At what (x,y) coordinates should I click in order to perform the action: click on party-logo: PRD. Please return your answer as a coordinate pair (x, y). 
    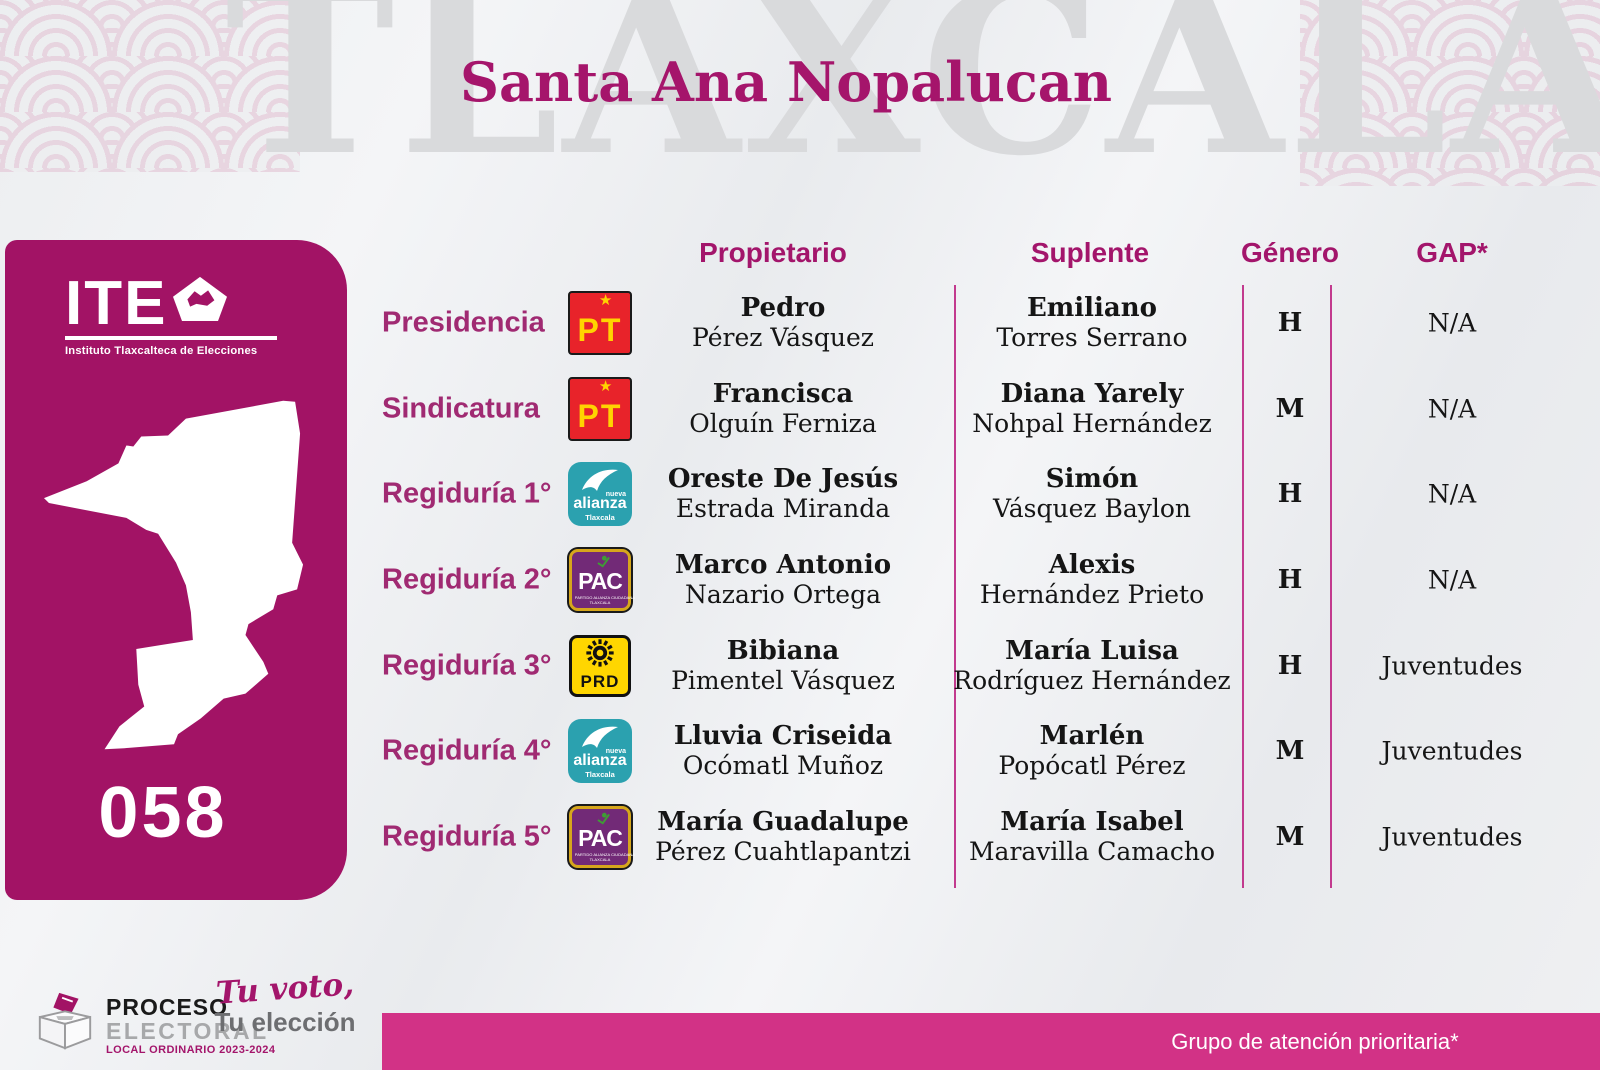
    Looking at the image, I should click on (600, 665).